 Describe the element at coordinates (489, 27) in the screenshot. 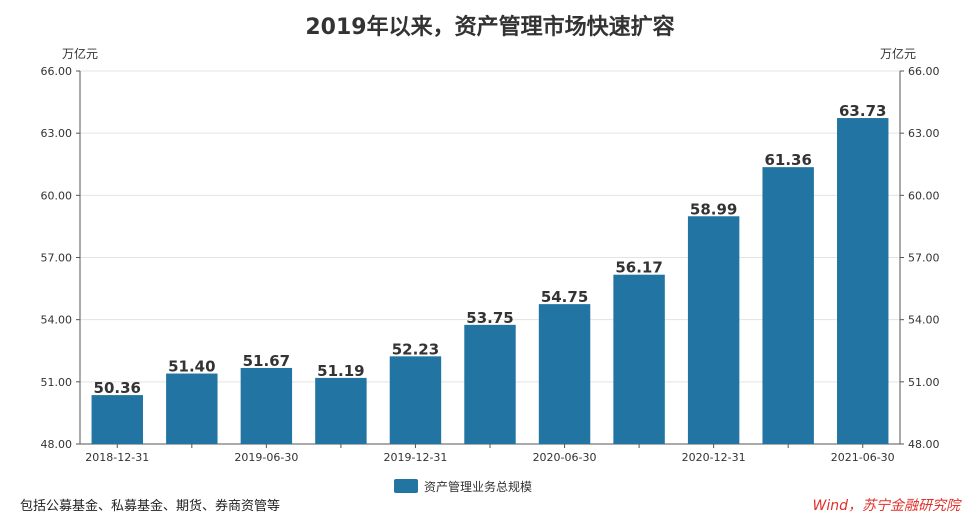

I see `chart-title: 2019年以来，资产管理市场快速扩容` at that location.